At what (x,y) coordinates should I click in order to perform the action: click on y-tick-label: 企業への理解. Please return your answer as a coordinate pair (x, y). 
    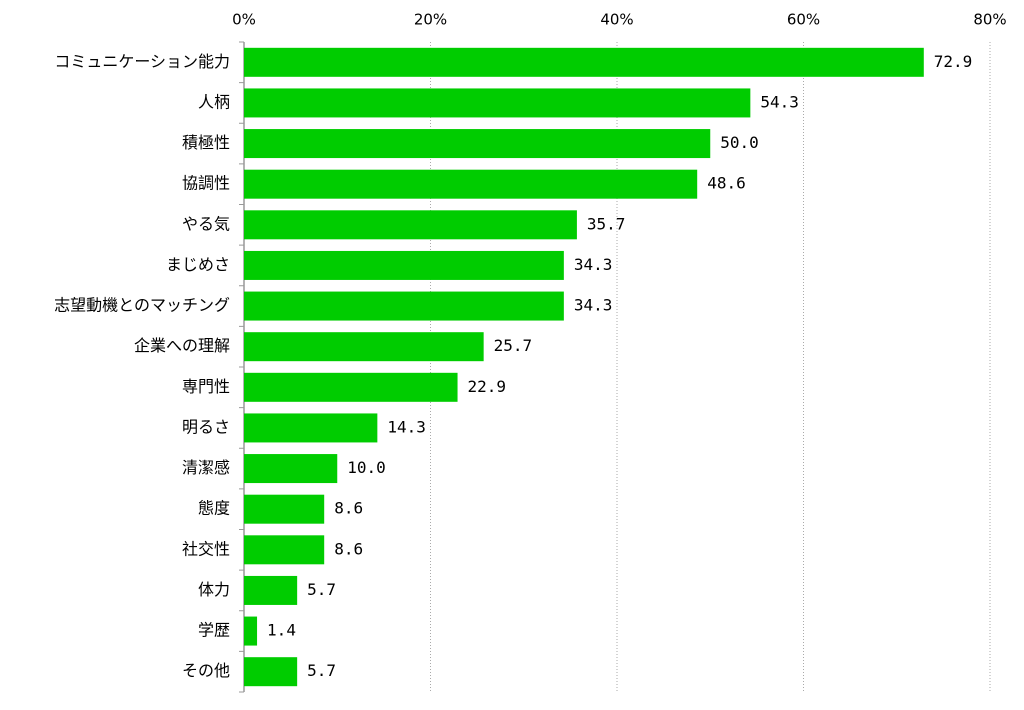
    Looking at the image, I should click on (182, 345).